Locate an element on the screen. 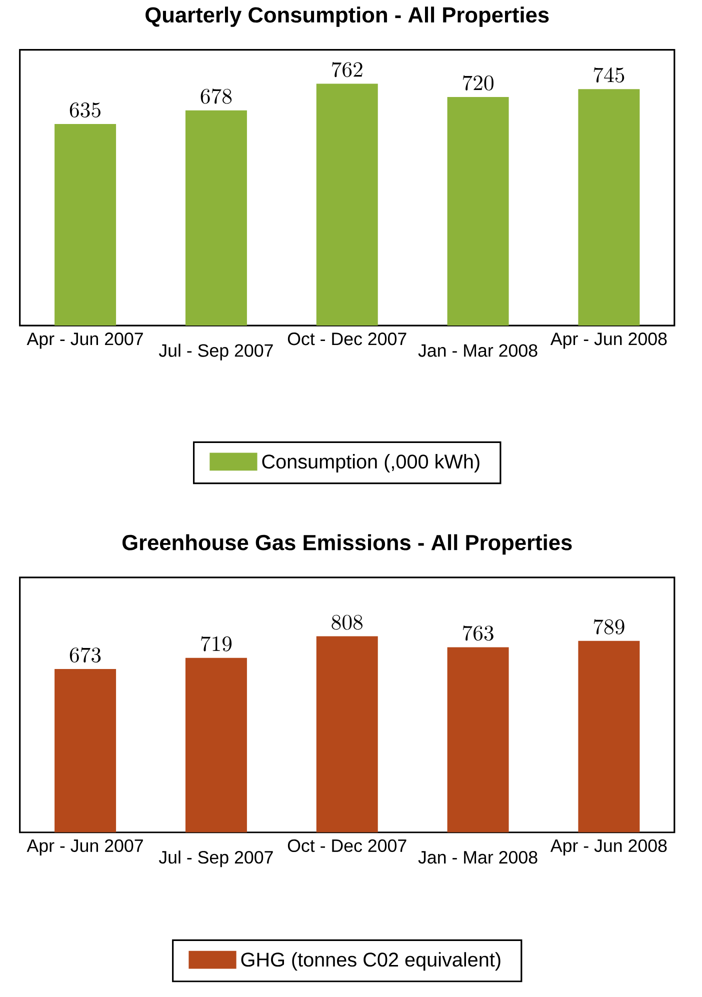 The image size is (702, 997). data-label: 745 is located at coordinates (609, 75).